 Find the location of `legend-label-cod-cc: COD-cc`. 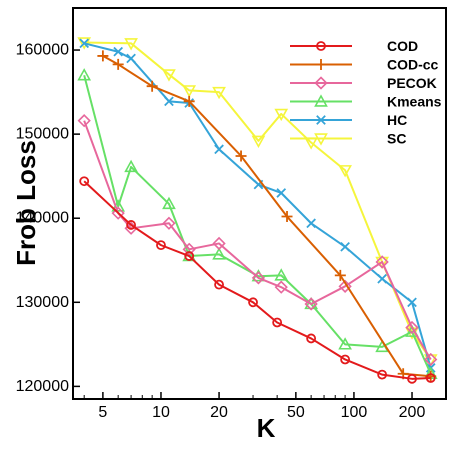

legend-label-cod-cc: COD-cc is located at coordinates (413, 65).